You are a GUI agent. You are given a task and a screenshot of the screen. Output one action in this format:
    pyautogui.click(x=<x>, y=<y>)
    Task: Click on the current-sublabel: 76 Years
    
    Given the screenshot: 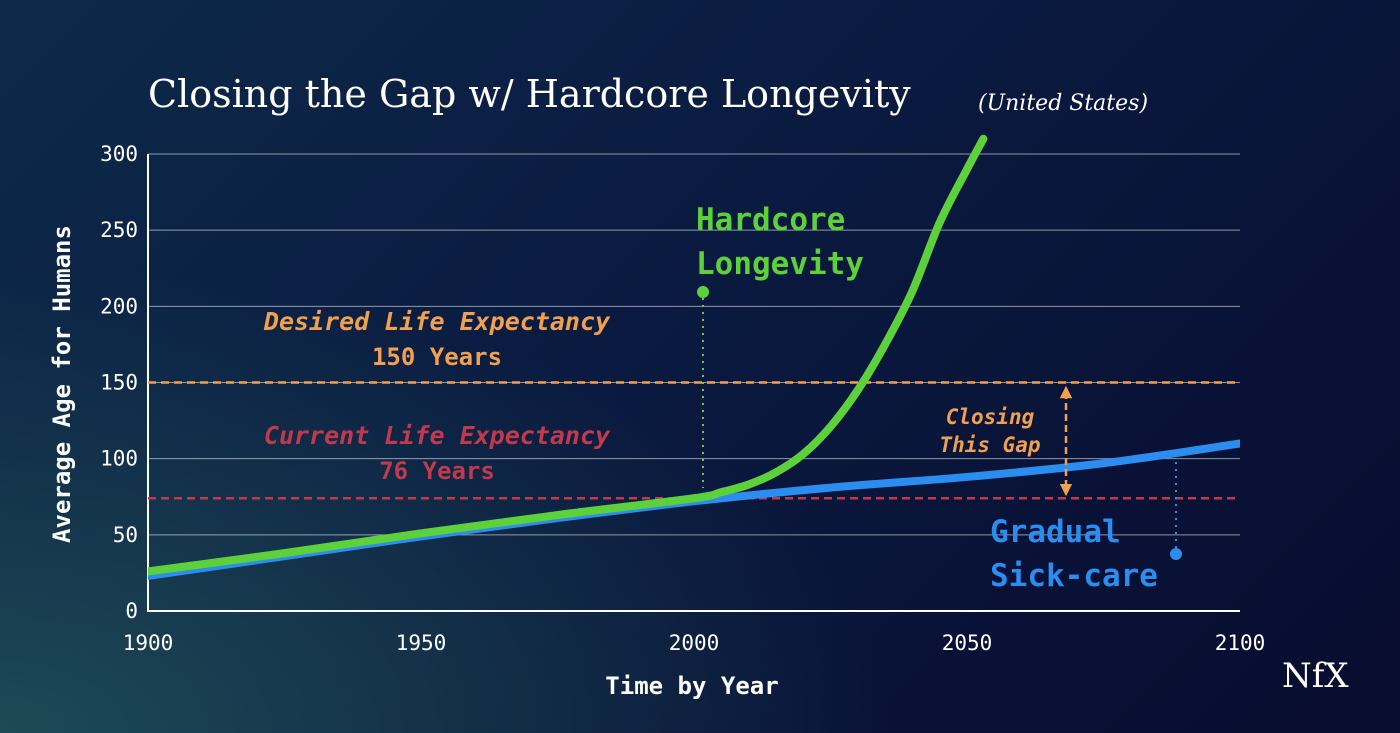 What is the action you would take?
    pyautogui.click(x=437, y=471)
    